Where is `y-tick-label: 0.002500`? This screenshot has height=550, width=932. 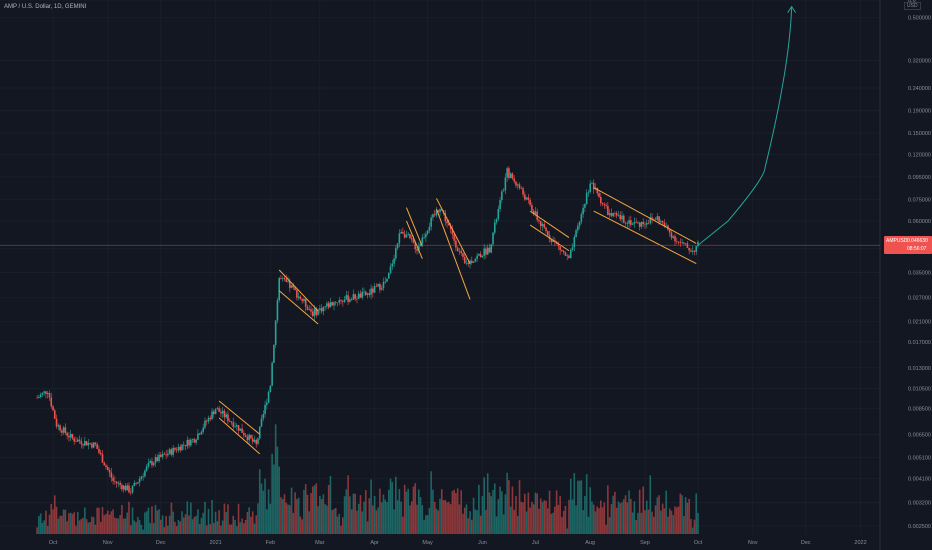 y-tick-label: 0.002500 is located at coordinates (919, 527).